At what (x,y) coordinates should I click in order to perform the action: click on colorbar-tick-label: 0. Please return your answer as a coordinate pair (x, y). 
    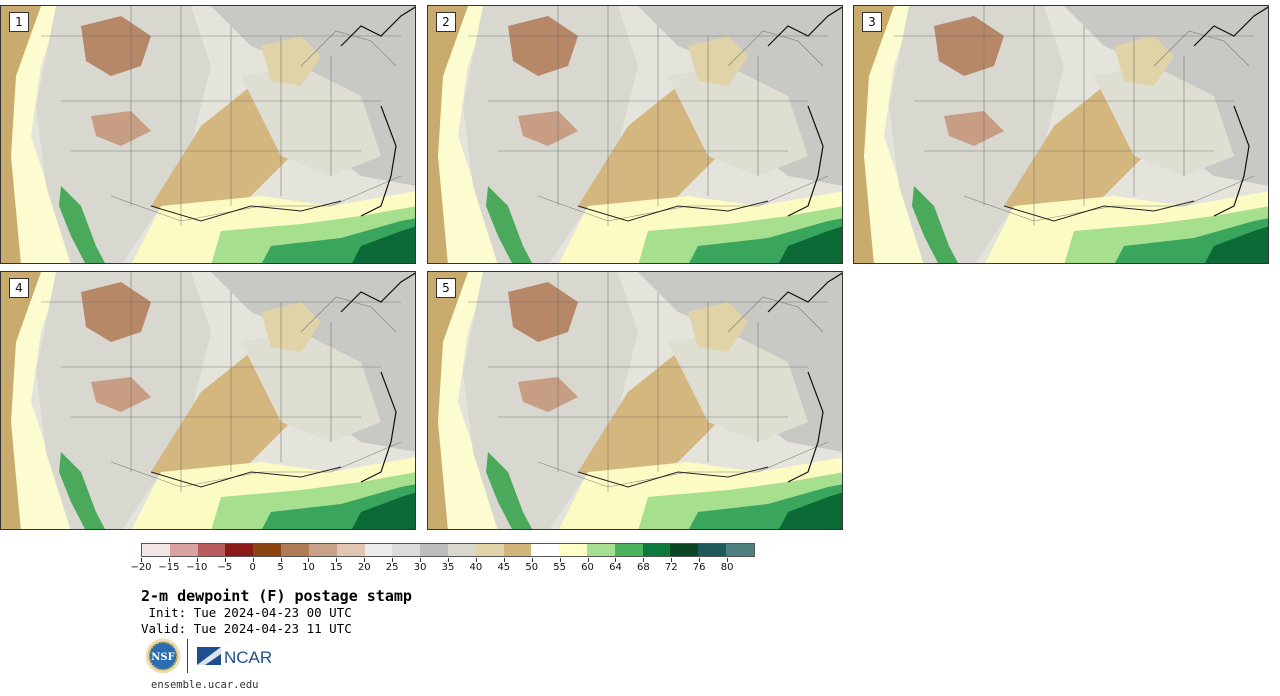
    Looking at the image, I should click on (252, 567).